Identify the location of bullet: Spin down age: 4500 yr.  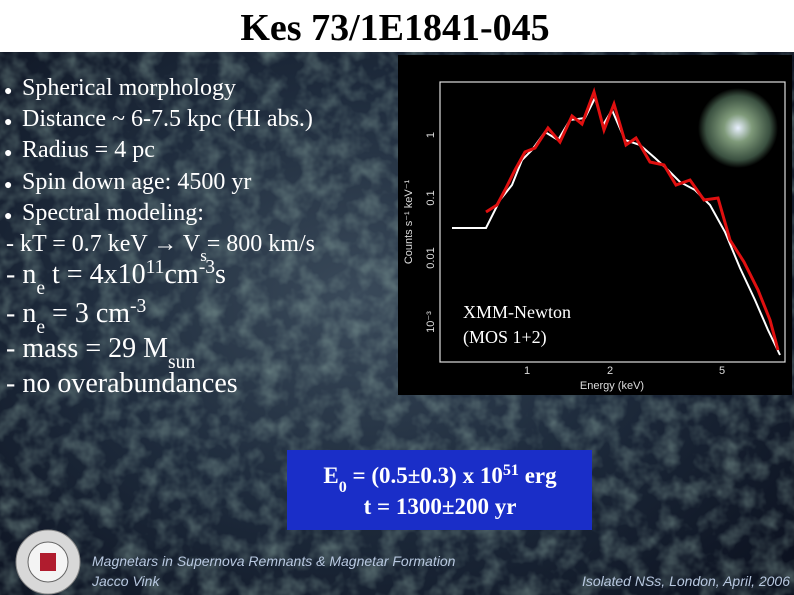
(136, 182).